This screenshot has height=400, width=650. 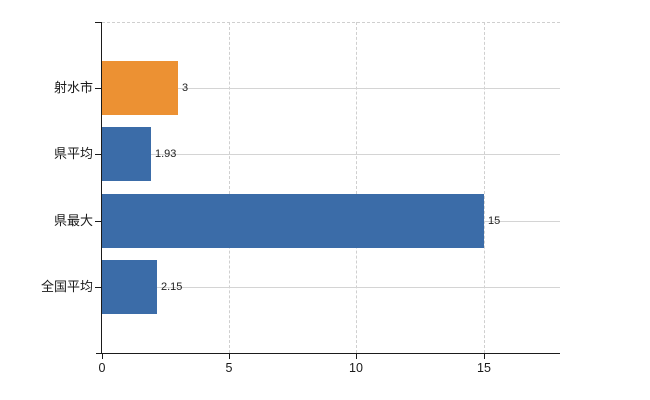 I want to click on x-tick-label: 10, so click(x=356, y=368).